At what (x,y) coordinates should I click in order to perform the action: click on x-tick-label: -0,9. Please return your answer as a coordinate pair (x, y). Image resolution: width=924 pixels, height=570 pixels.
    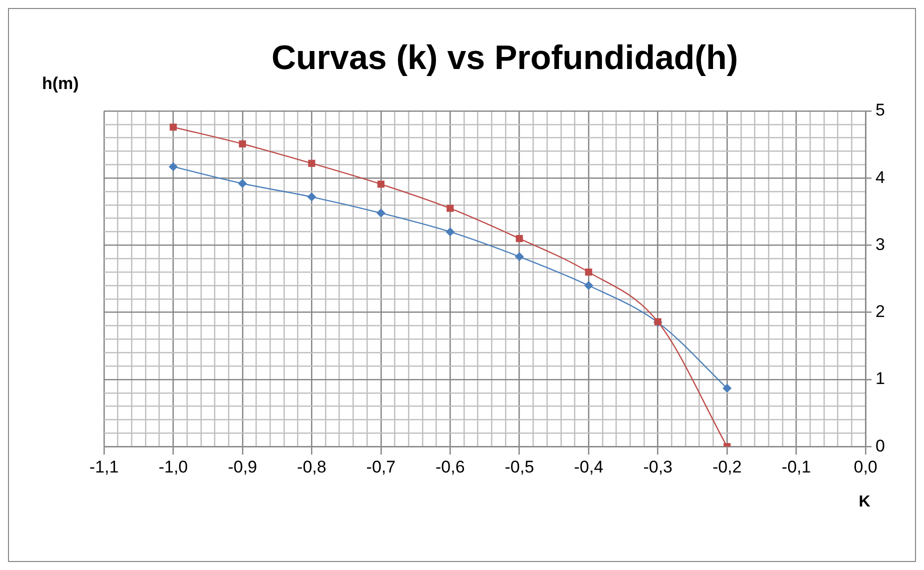
    Looking at the image, I should click on (243, 466).